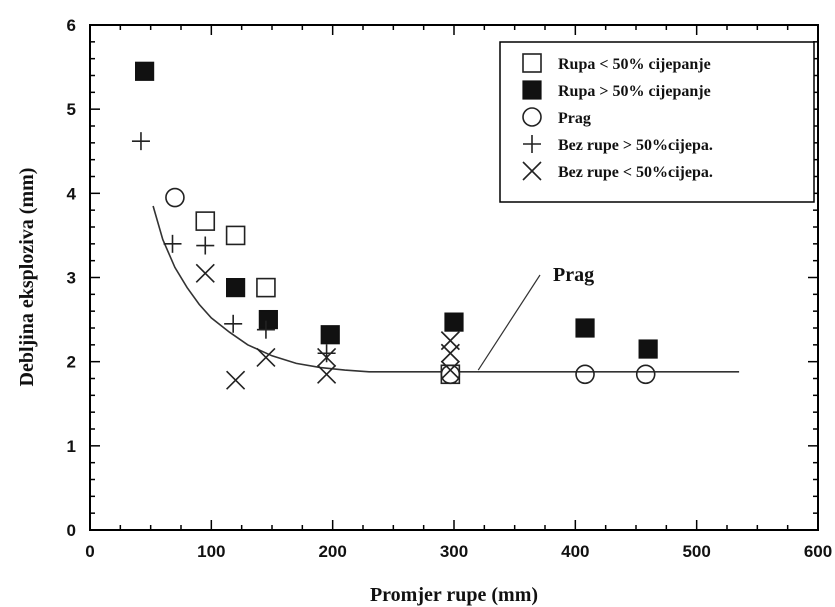 This screenshot has height=607, width=835. I want to click on legend-box, so click(657, 122).